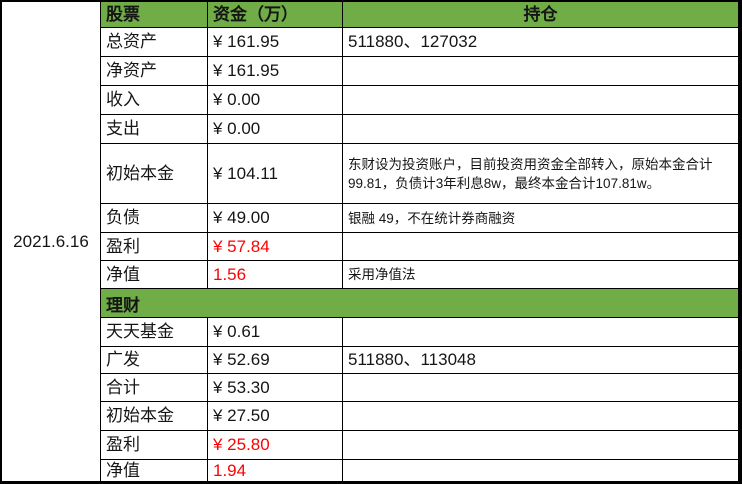 This screenshot has width=742, height=484. Describe the element at coordinates (275, 470) in the screenshot. I see `row-amount-cell: 1.94` at that location.